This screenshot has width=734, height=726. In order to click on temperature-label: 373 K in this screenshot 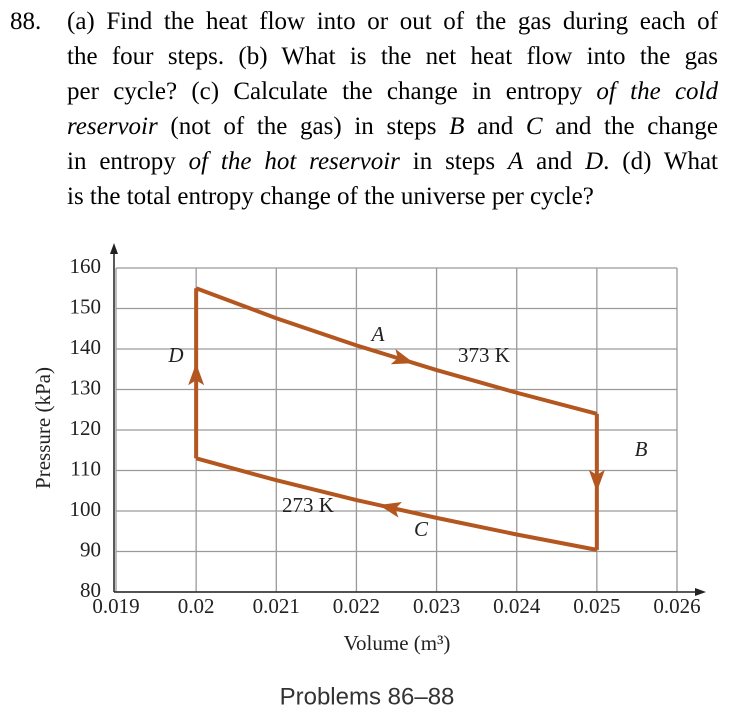, I will do `click(484, 355)`.